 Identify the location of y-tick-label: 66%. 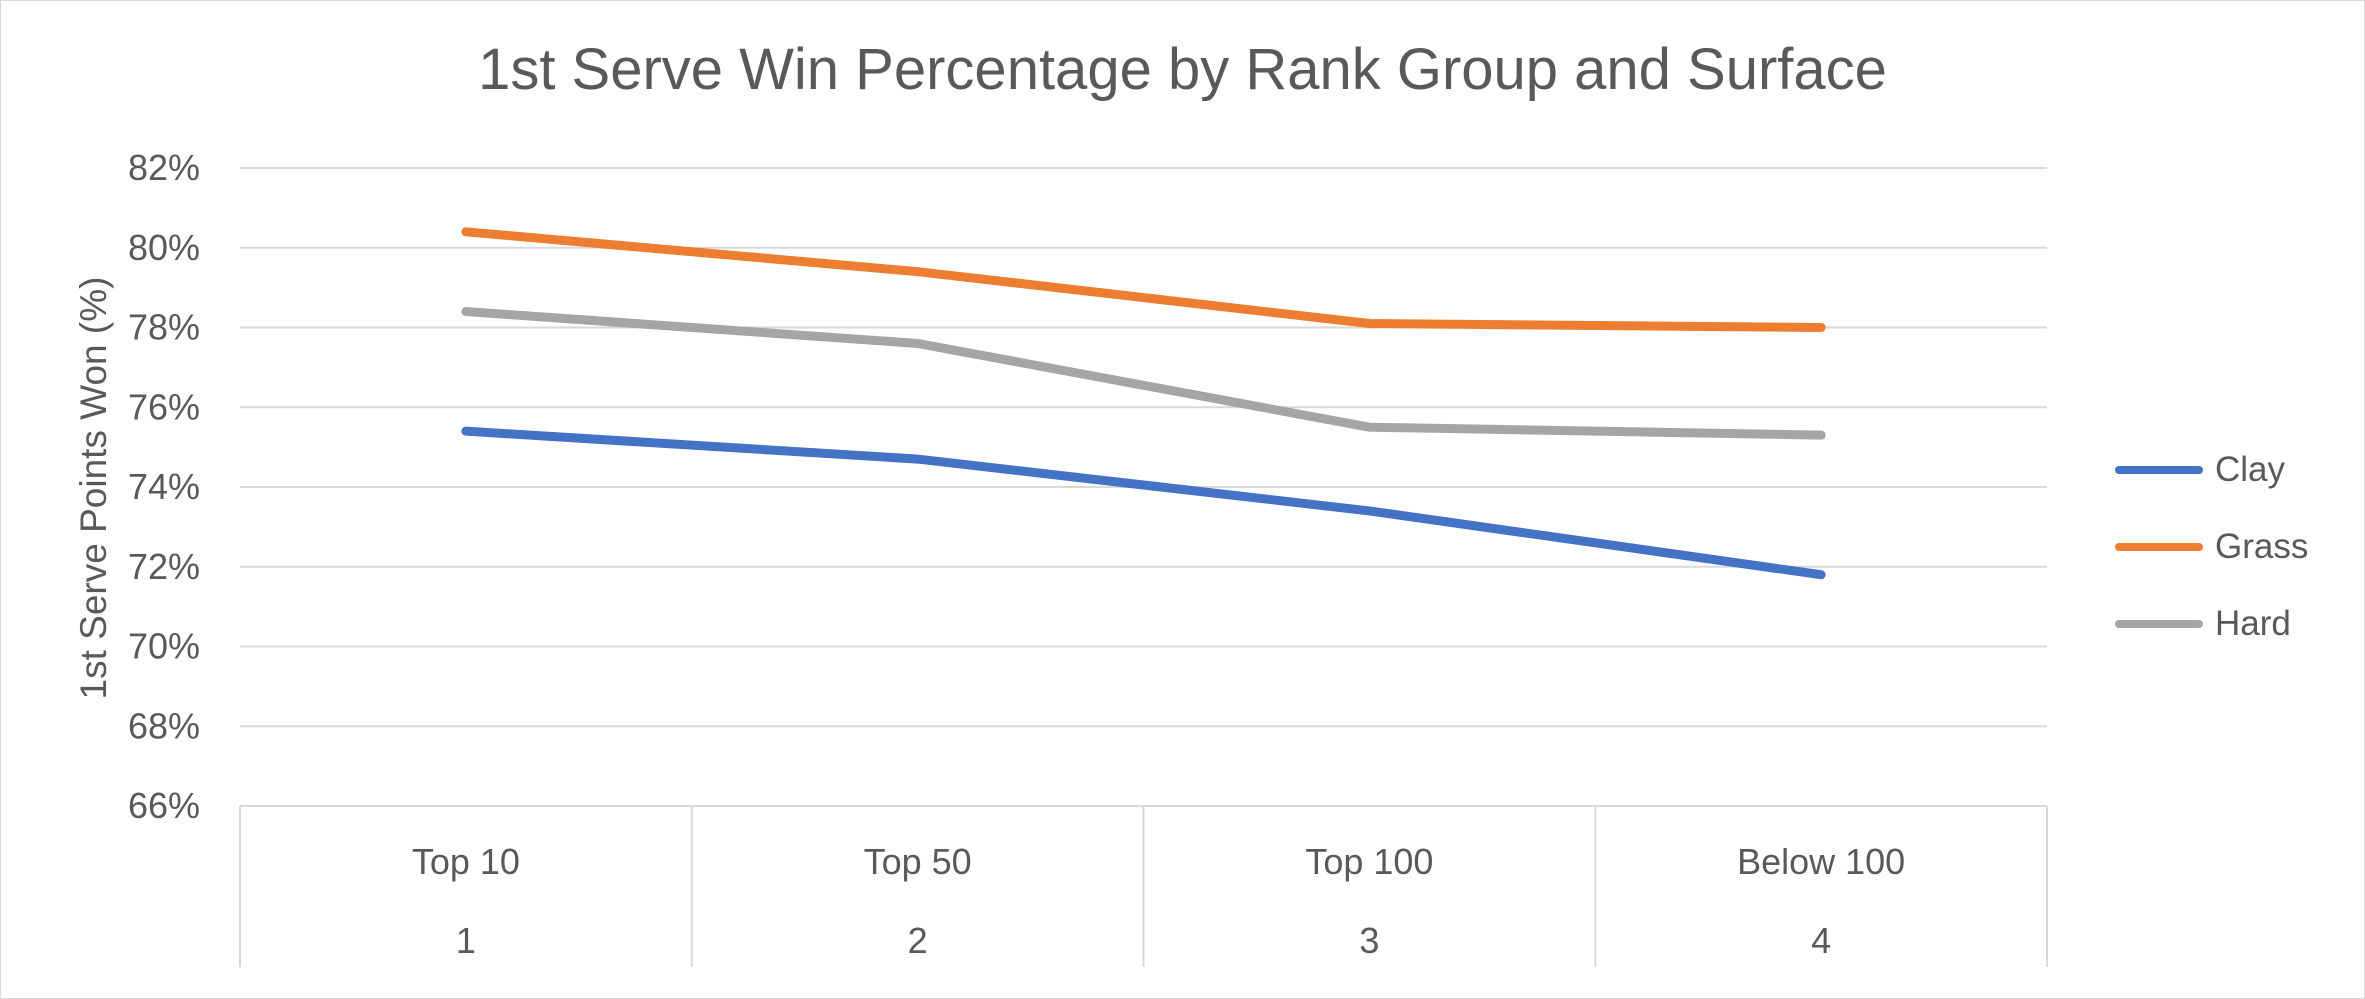
(164, 805).